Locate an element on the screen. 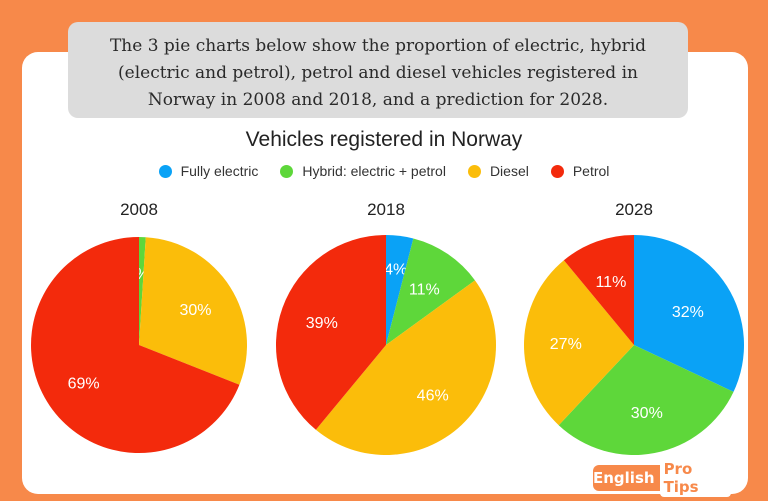 This screenshot has height=501, width=768. brand-logo: English Pro Tips is located at coordinates (662, 478).